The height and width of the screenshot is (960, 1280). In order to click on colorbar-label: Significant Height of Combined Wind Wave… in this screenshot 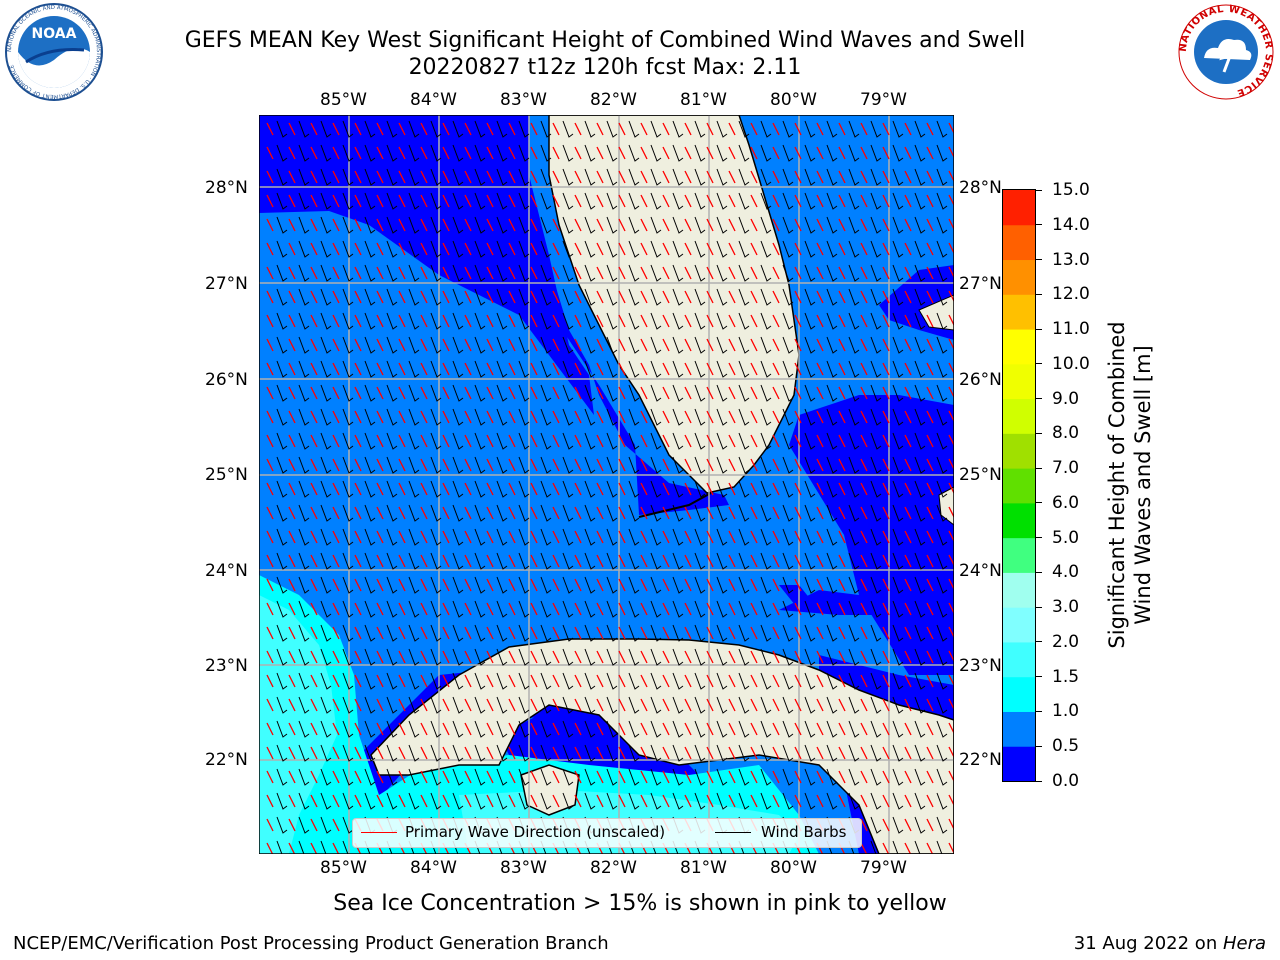, I will do `click(1130, 485)`.